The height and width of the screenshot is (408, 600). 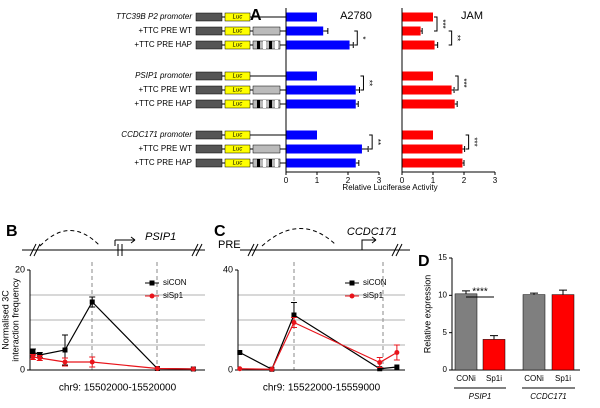 What do you see at coordinates (442, 294) in the screenshot?
I see `y-tick-label: 10` at bounding box center [442, 294].